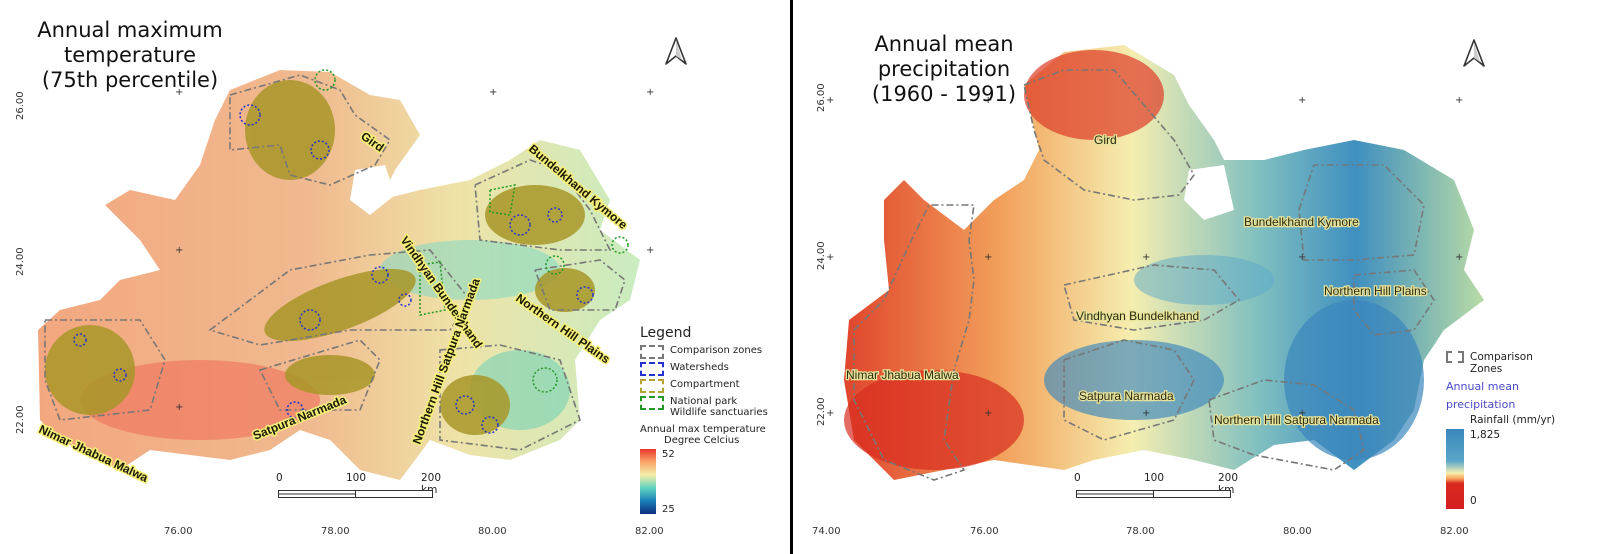 The width and height of the screenshot is (1600, 554). I want to click on zone-label-vindhyan-bundelkhand: Vindhyan Bundelkhand, so click(1137, 316).